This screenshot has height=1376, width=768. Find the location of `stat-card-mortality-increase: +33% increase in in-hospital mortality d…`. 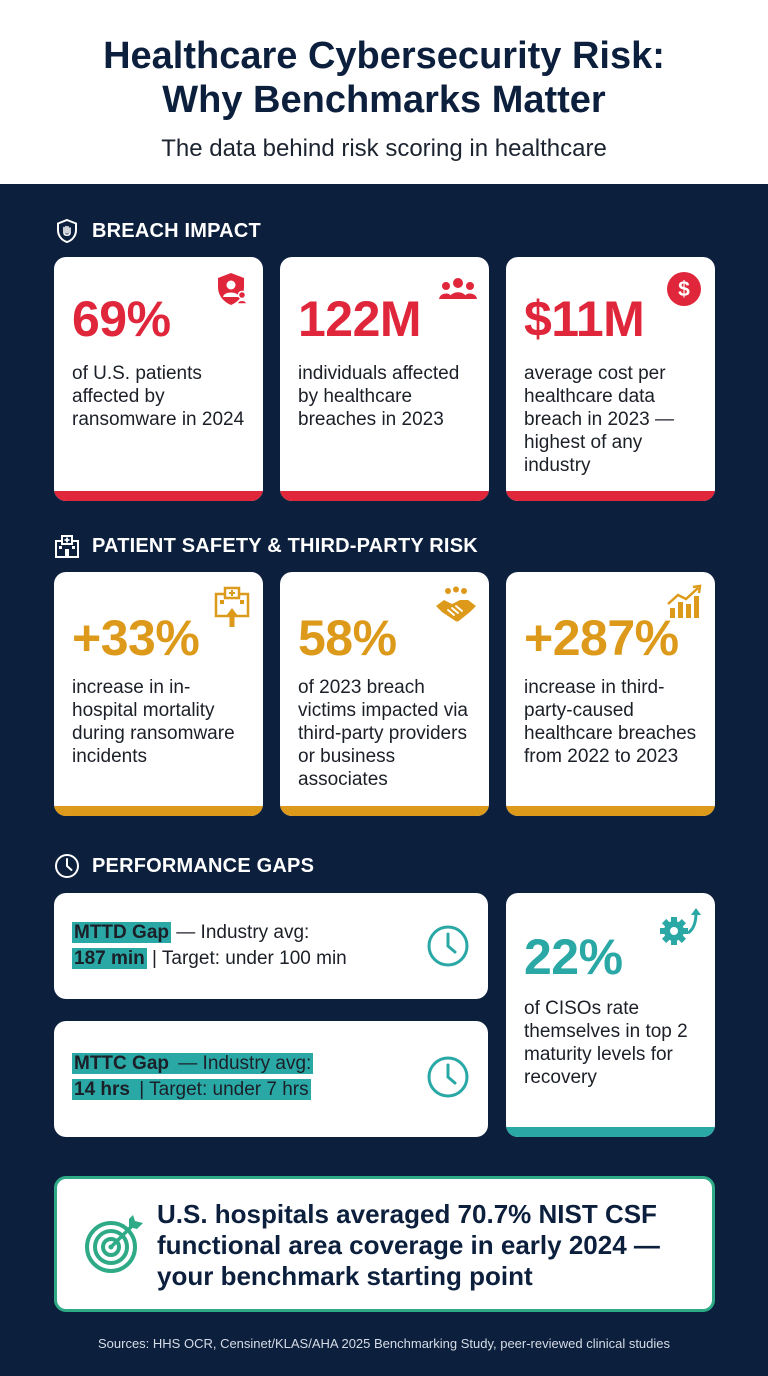

stat-card-mortality-increase: +33% increase in in-hospital mortality d… is located at coordinates (158, 694).